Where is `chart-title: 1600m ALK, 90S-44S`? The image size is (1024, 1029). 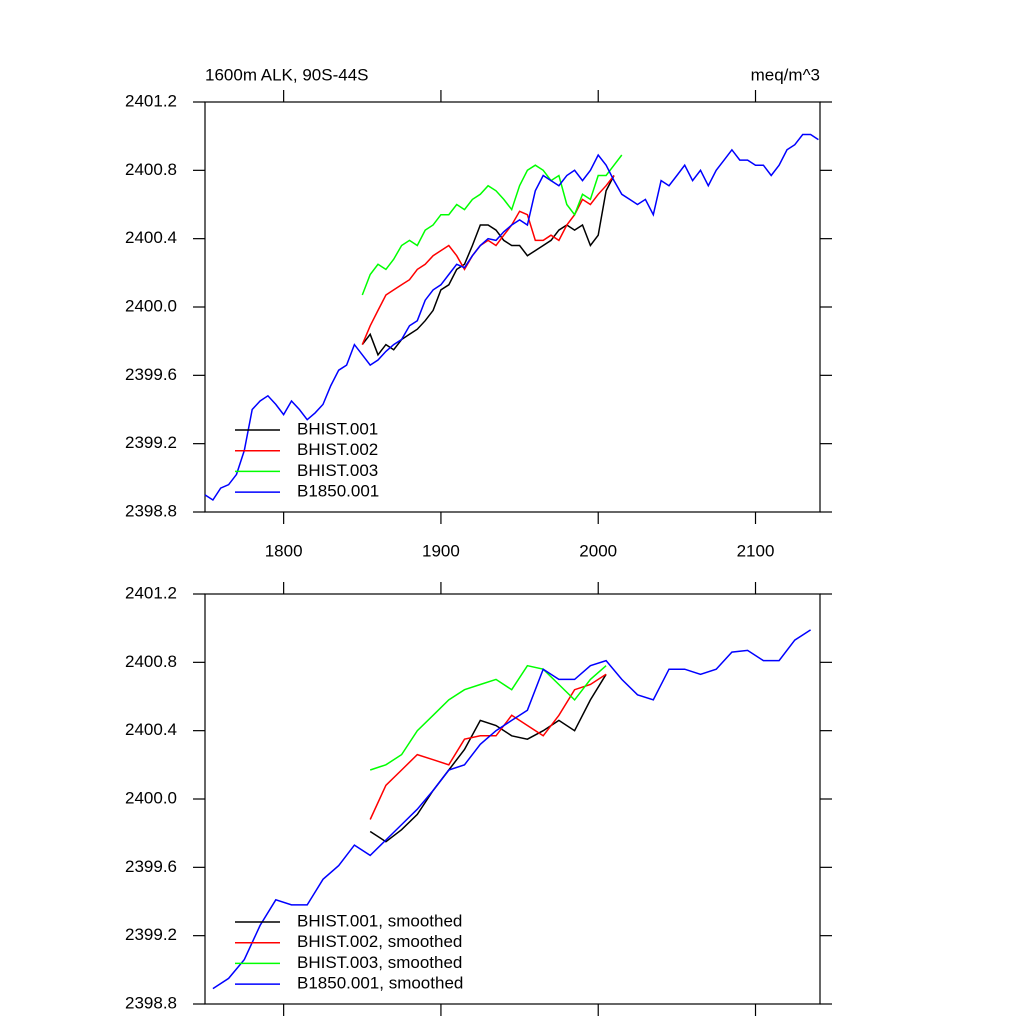
chart-title: 1600m ALK, 90S-44S is located at coordinates (287, 74).